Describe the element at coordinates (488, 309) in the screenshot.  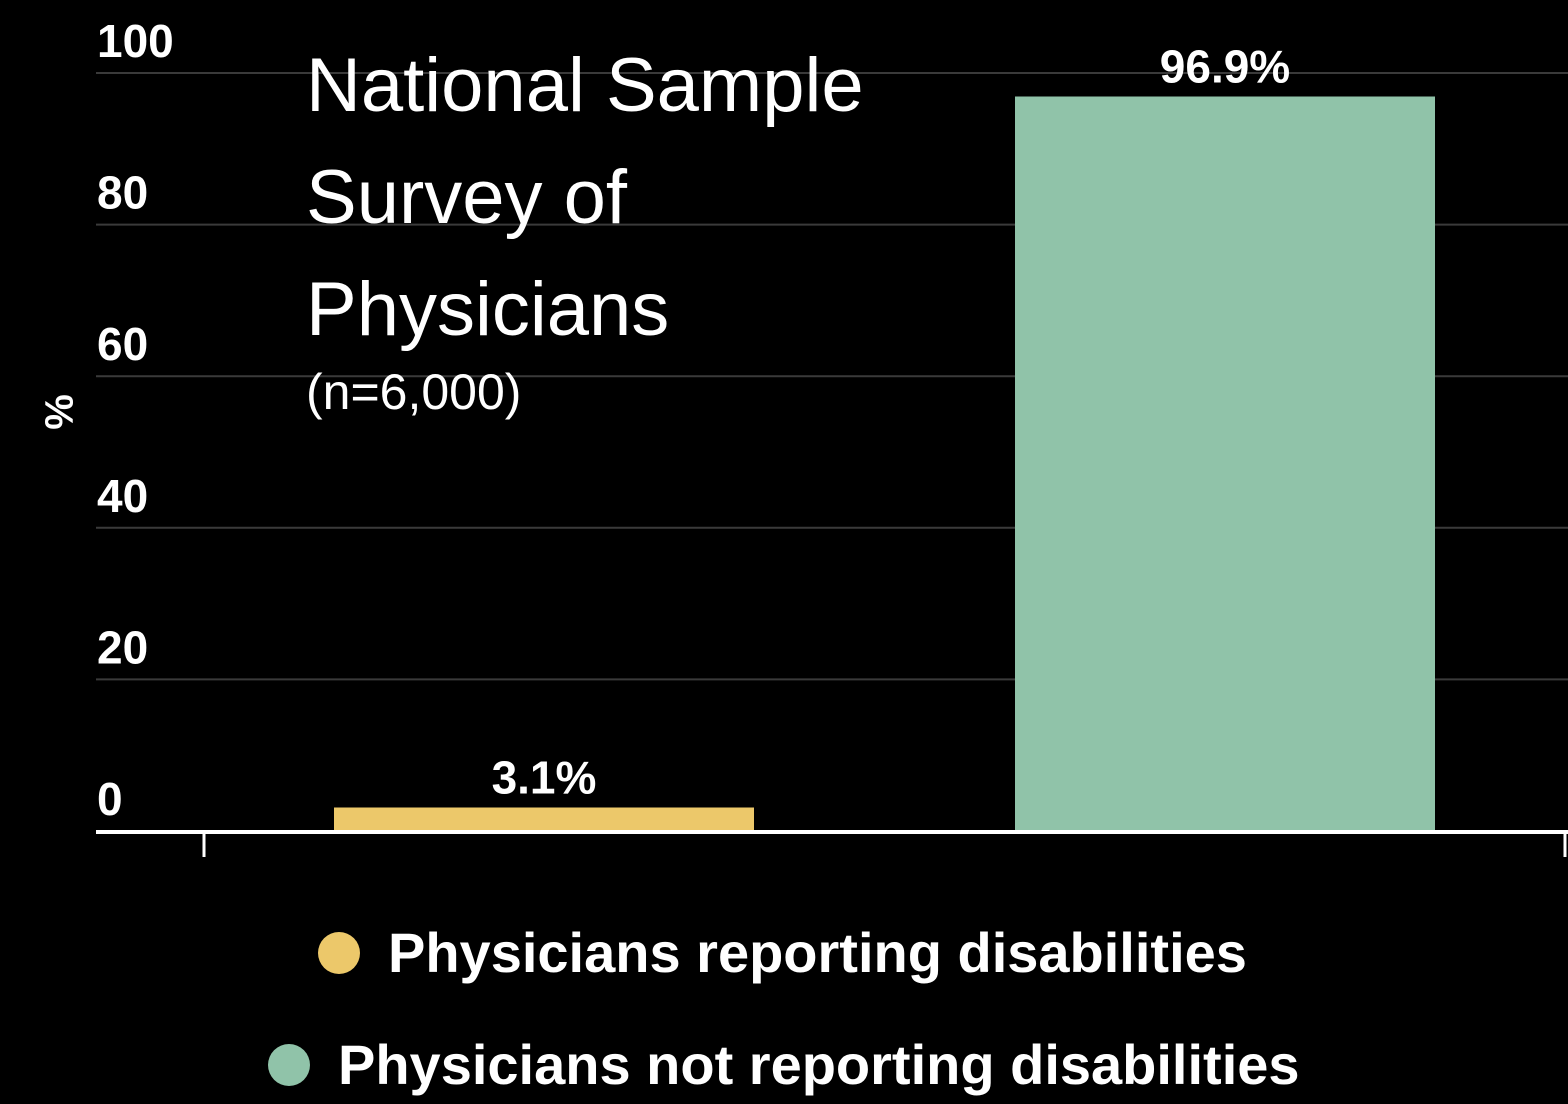
I see `chart-title-line-2: Physicians` at that location.